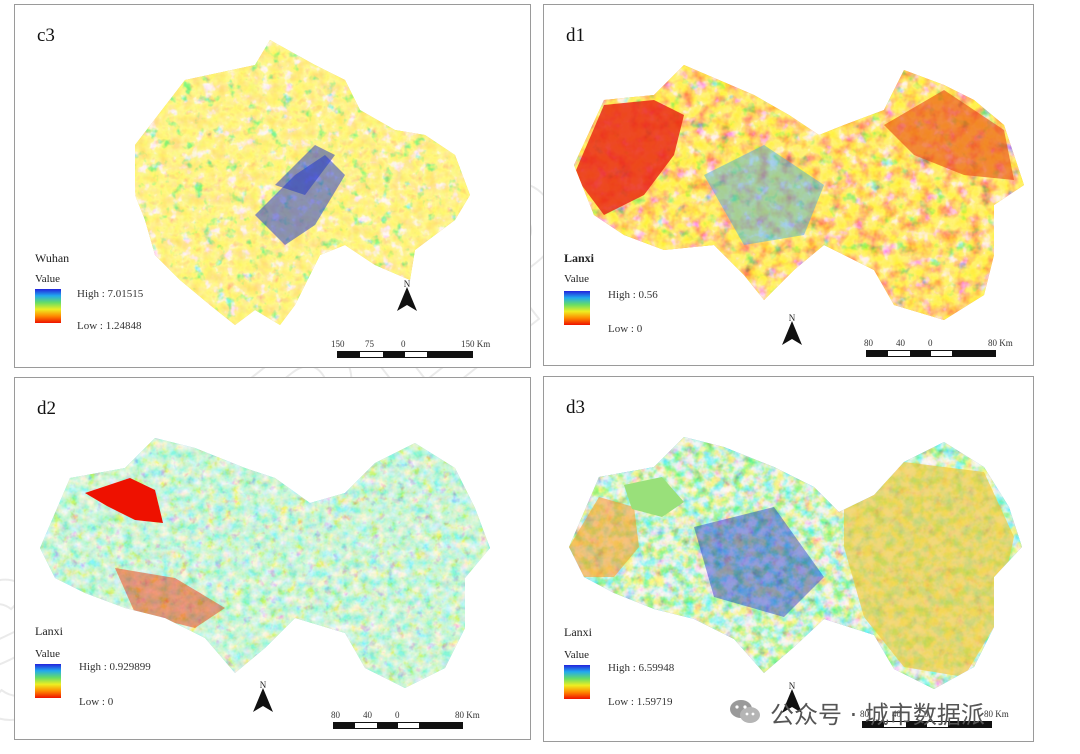  I want to click on panel-label: d1, so click(575, 35).